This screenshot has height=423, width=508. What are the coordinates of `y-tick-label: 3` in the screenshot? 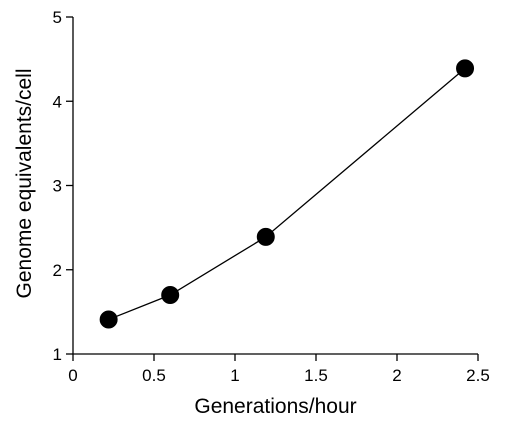 It's located at (57, 186).